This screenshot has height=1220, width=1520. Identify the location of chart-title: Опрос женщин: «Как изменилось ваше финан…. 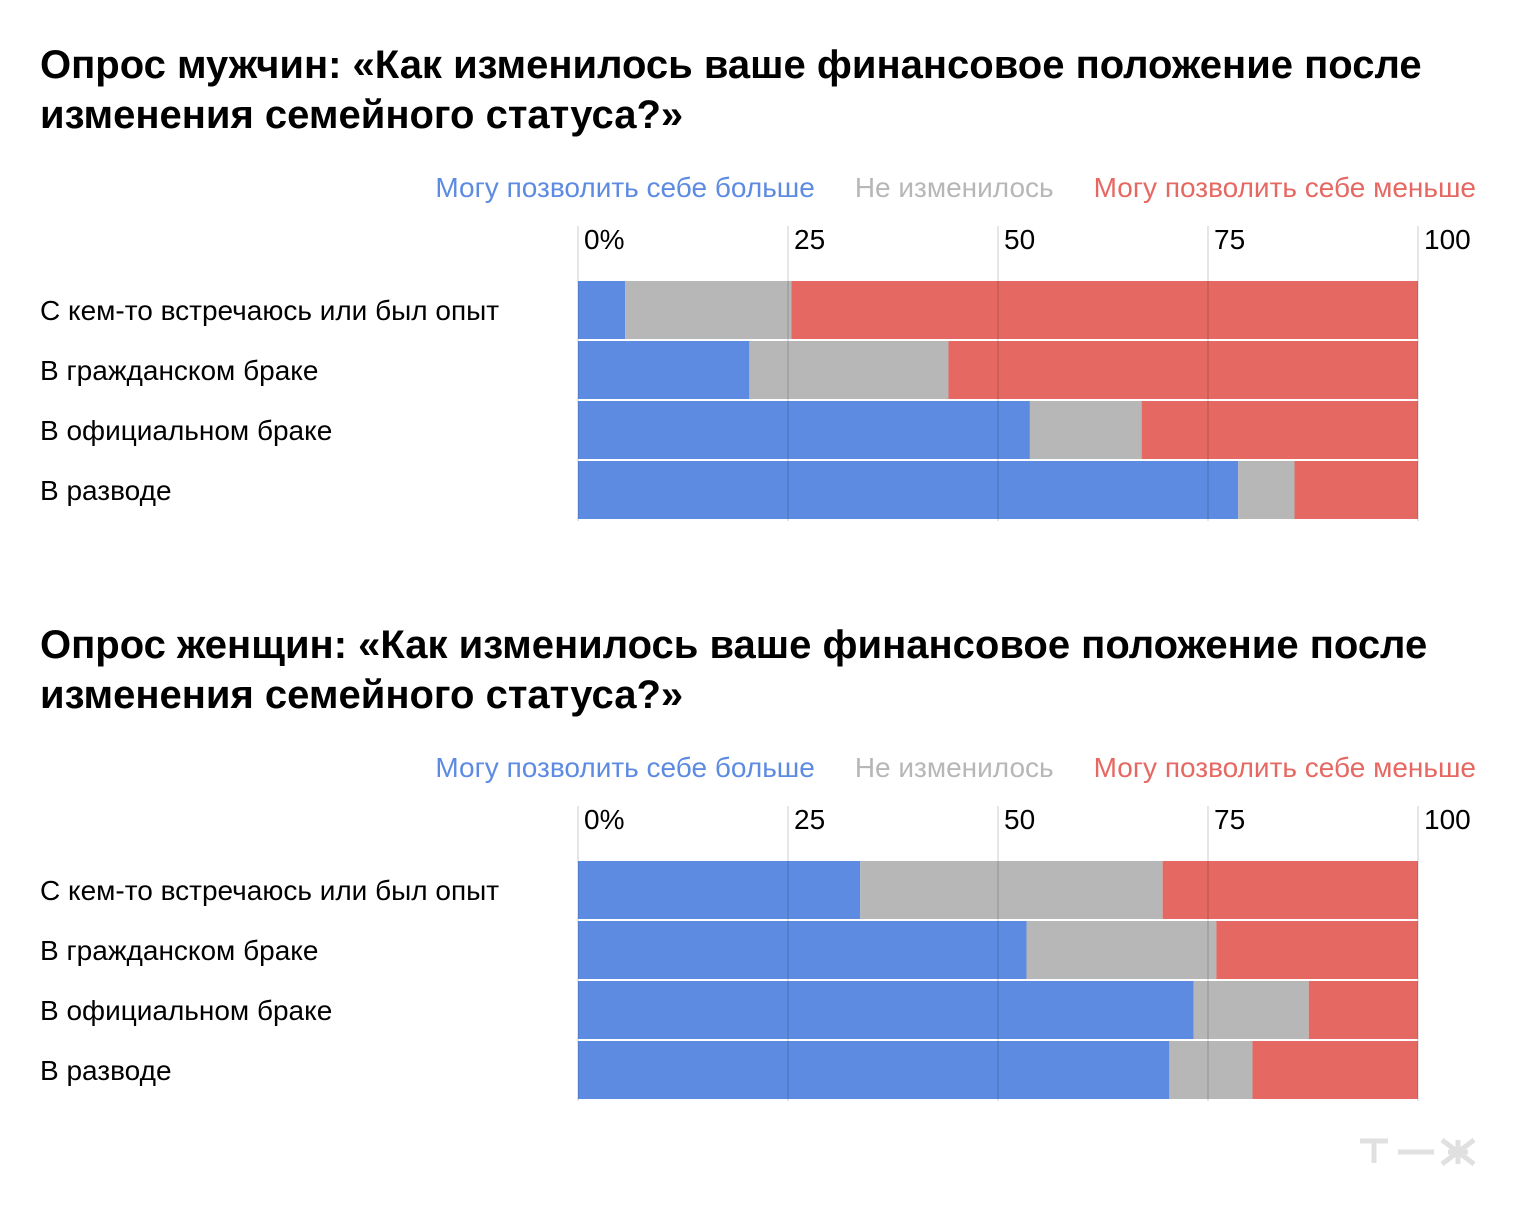
(734, 670).